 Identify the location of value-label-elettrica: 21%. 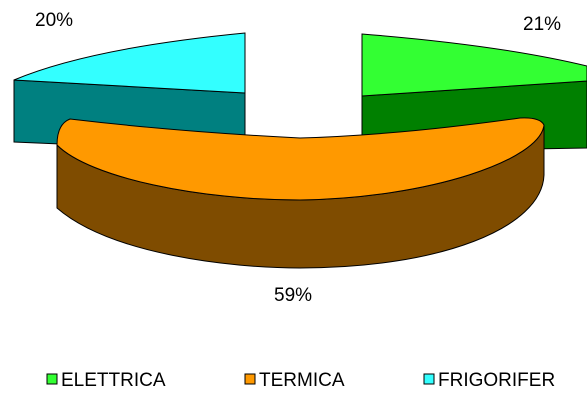
(542, 24).